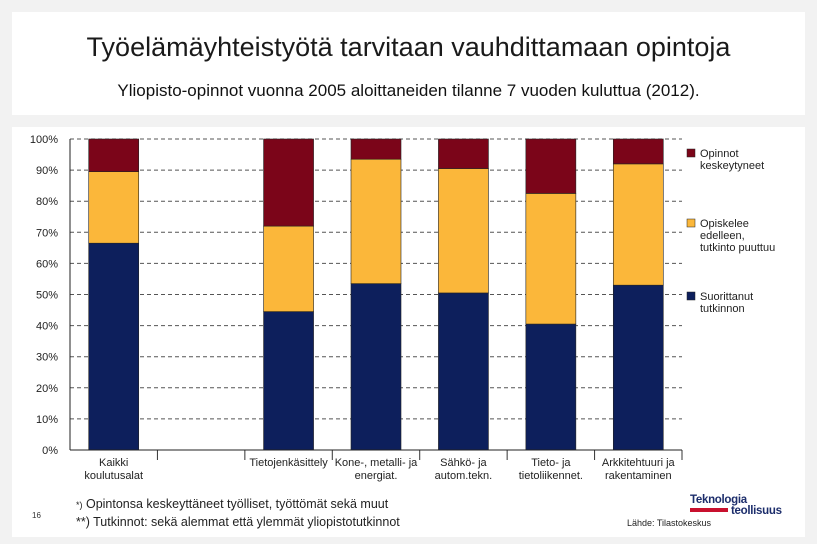 This screenshot has width=817, height=544. What do you see at coordinates (722, 236) in the screenshot?
I see `legend-label: edelleen,` at bounding box center [722, 236].